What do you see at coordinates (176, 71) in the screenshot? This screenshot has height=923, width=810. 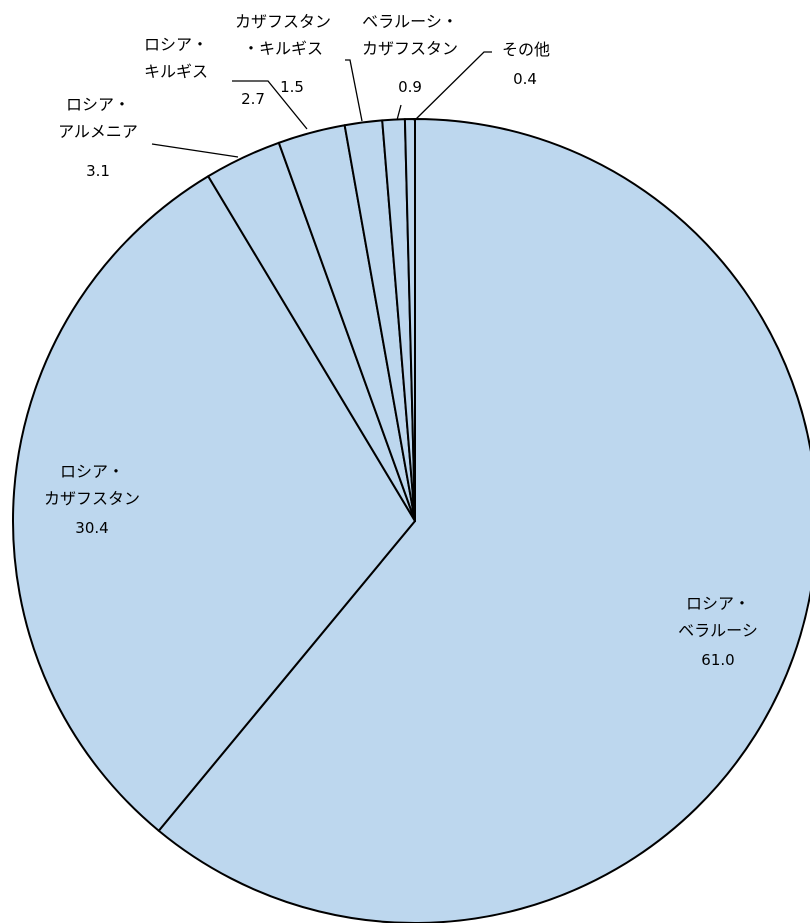 I see `slice-label: キルギス` at bounding box center [176, 71].